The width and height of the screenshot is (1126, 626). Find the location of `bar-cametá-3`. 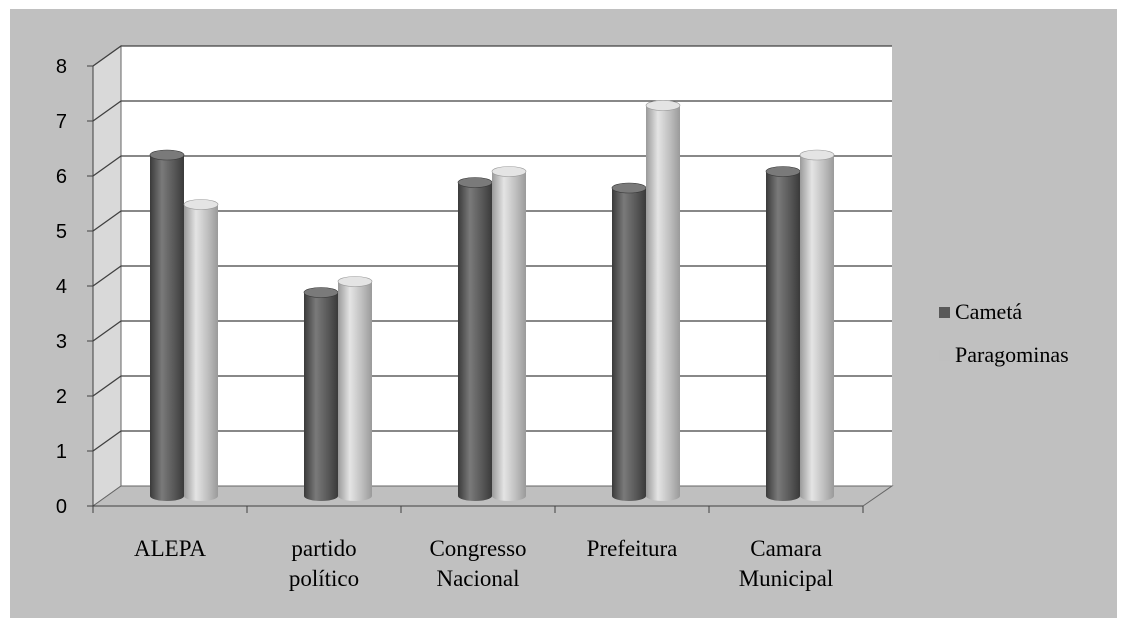

bar-cametá-3 is located at coordinates (629, 341).